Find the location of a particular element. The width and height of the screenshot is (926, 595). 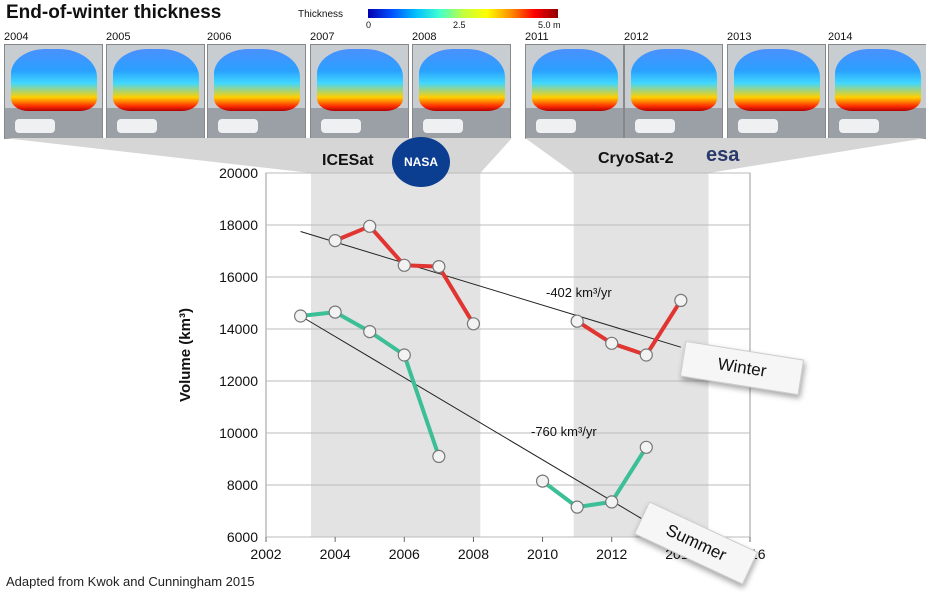

y-tick-label: 16000 is located at coordinates (238, 277).